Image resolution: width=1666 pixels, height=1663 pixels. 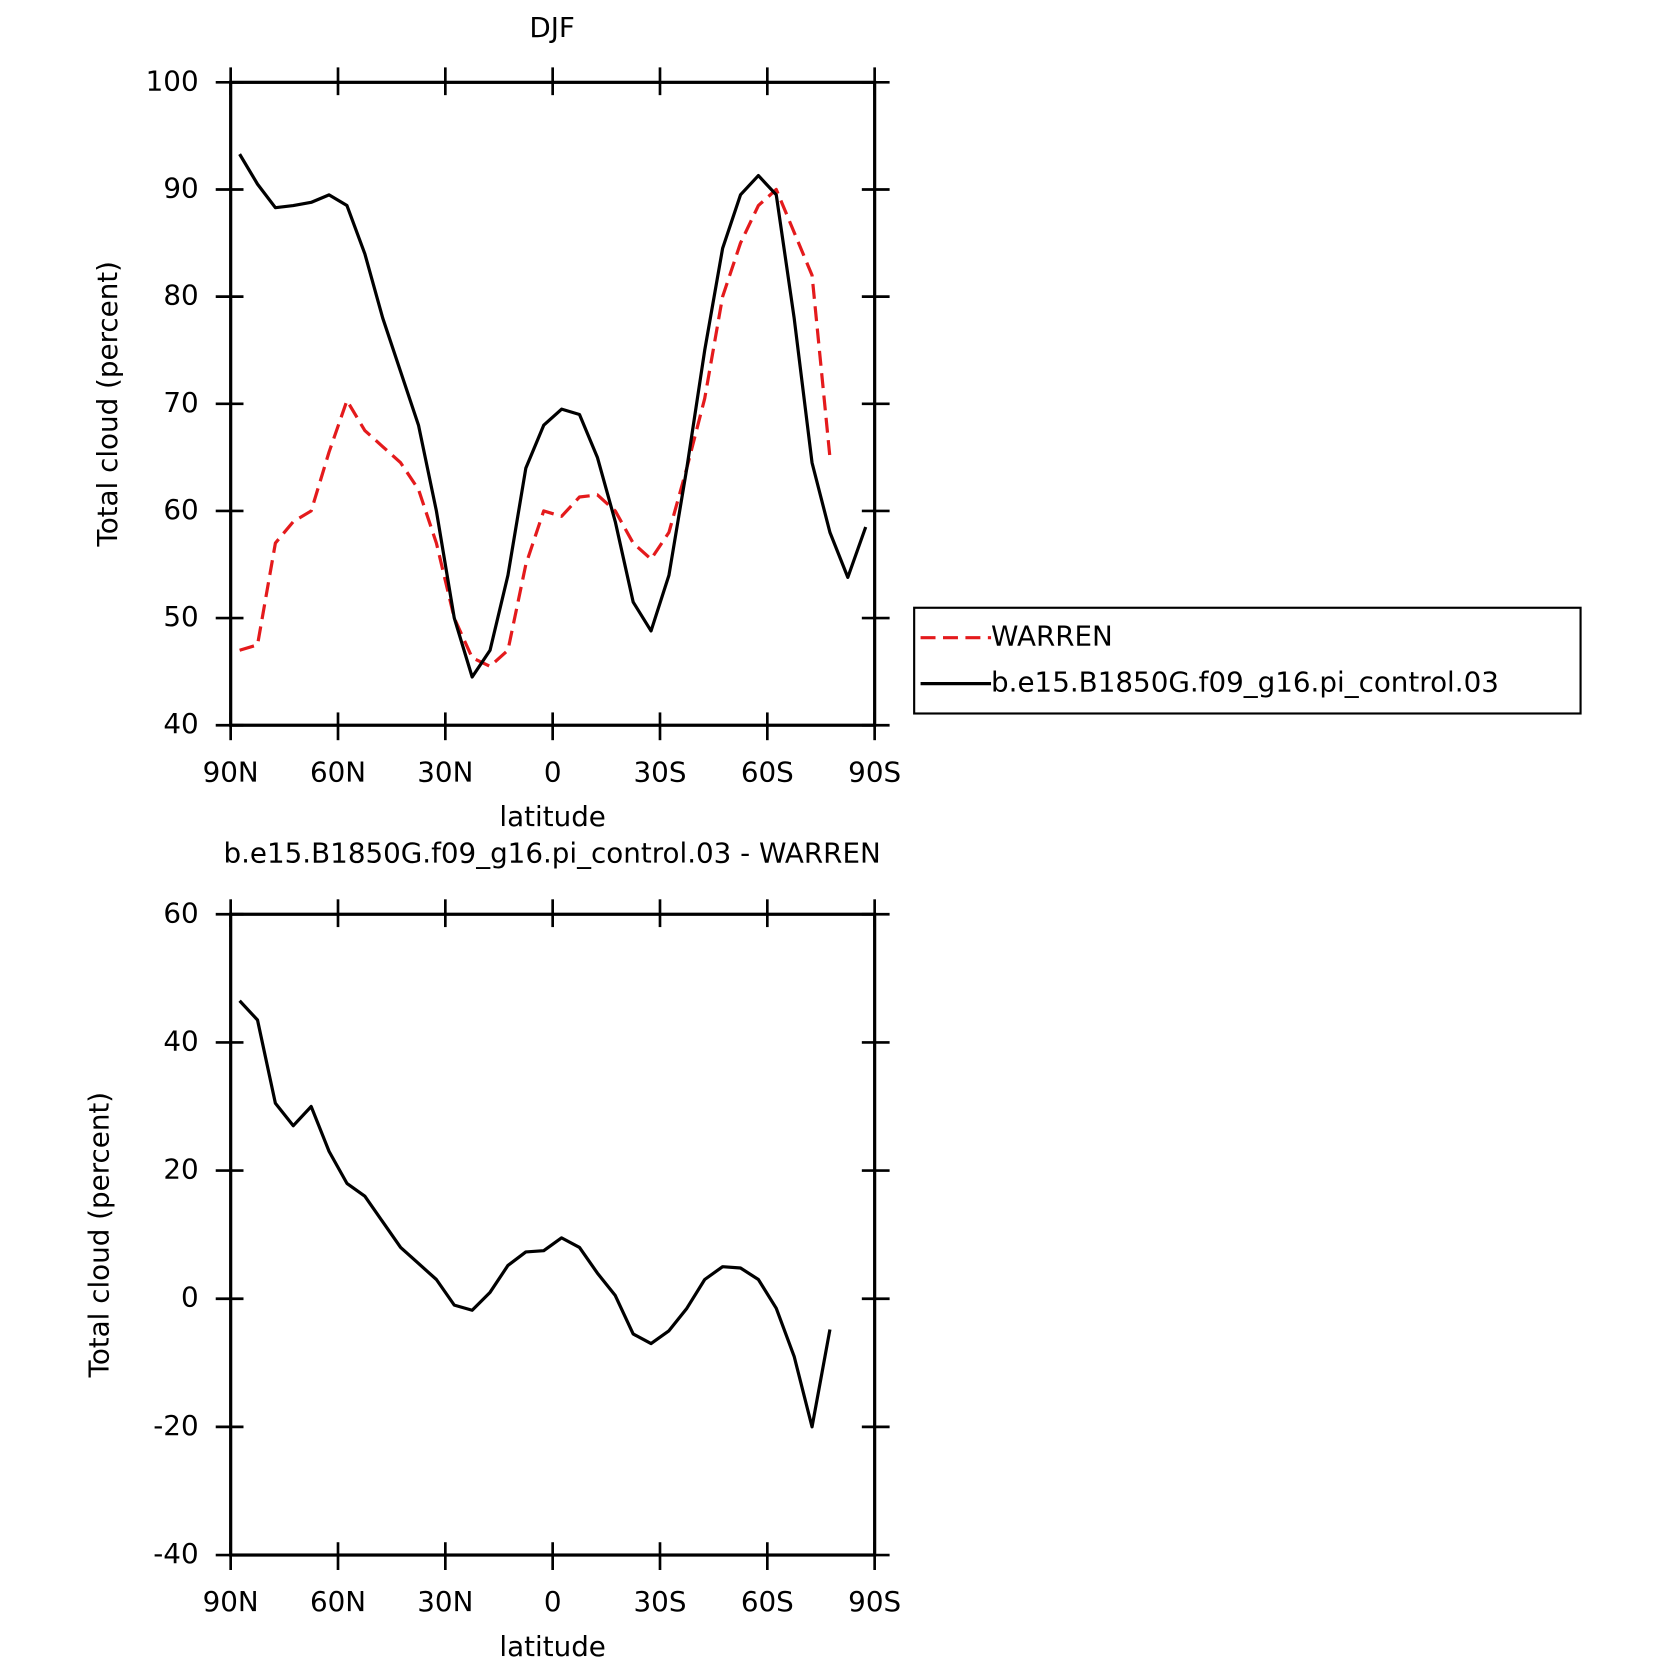 I want to click on y-tick-label: 90, so click(x=180, y=187).